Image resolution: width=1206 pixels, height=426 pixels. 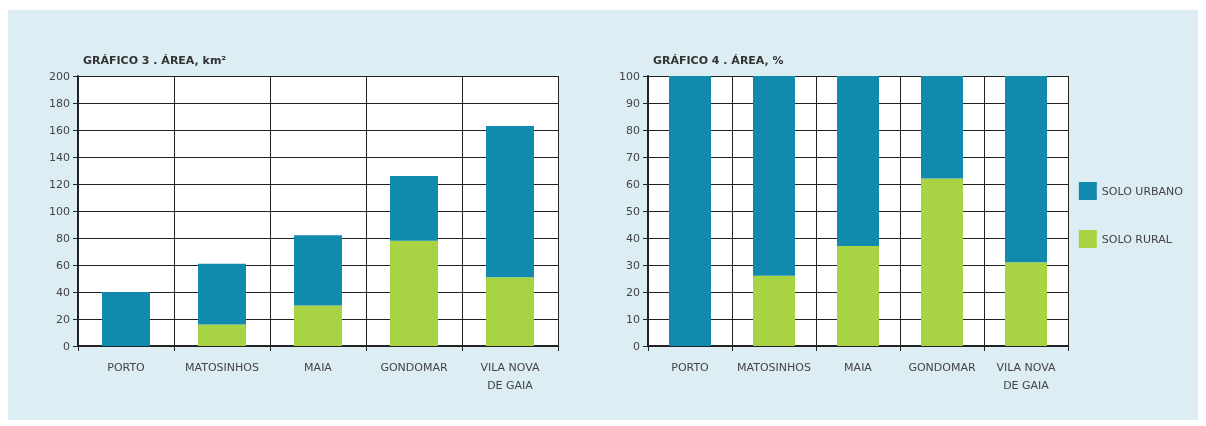 What do you see at coordinates (633, 157) in the screenshot?
I see `y-tick-label: 70` at bounding box center [633, 157].